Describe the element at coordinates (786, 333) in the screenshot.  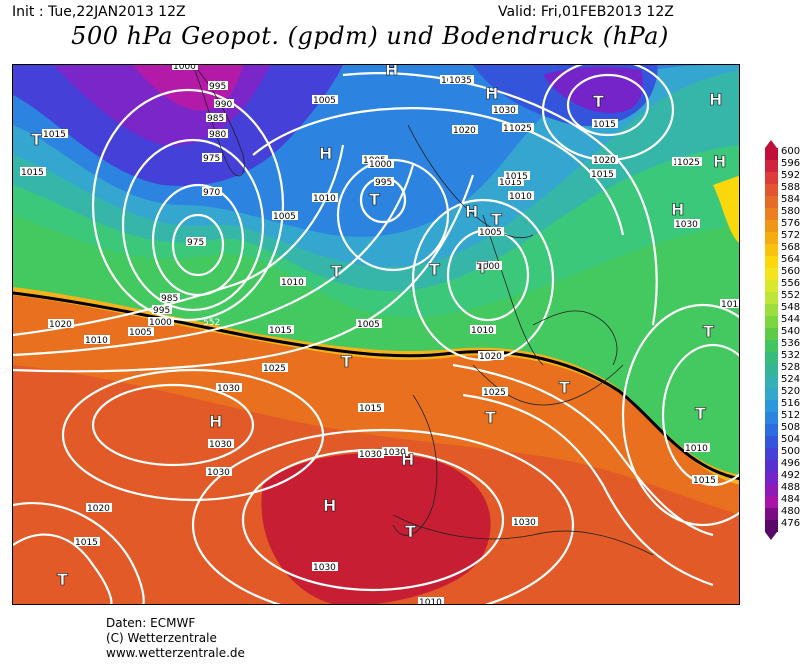
I see `legend-entry: 540` at that location.